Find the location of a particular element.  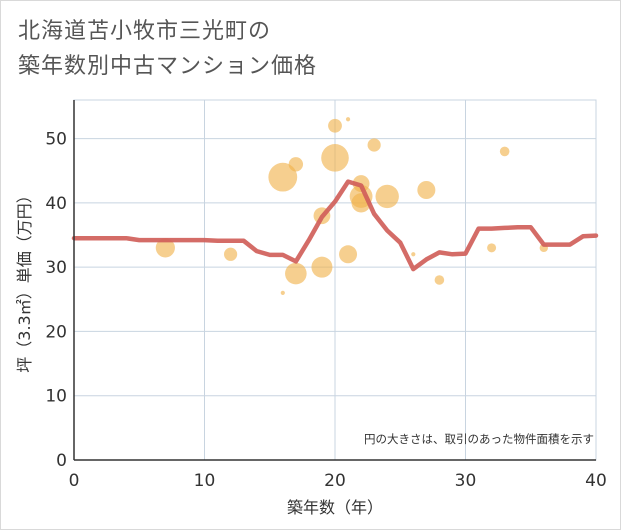

y-tick-label: 10 is located at coordinates (56, 397).